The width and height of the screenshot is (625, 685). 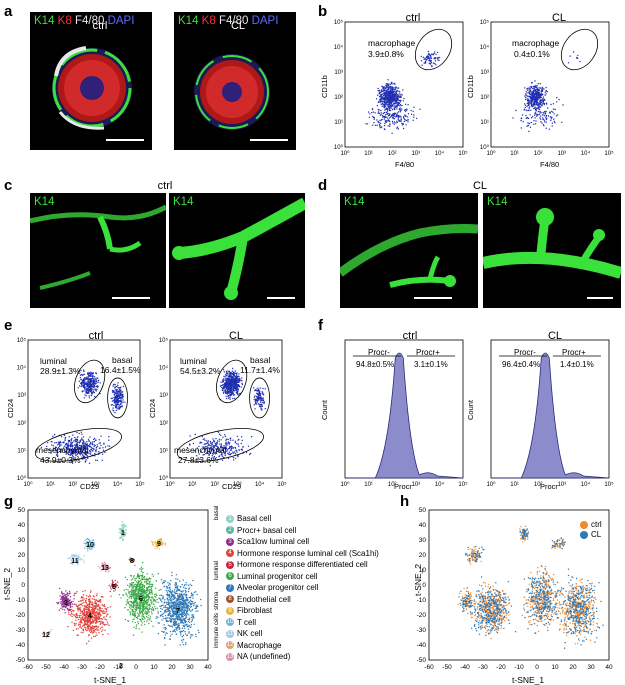 What do you see at coordinates (514, 154) in the screenshot?
I see `b-axes-xtick: 10¹` at bounding box center [514, 154].